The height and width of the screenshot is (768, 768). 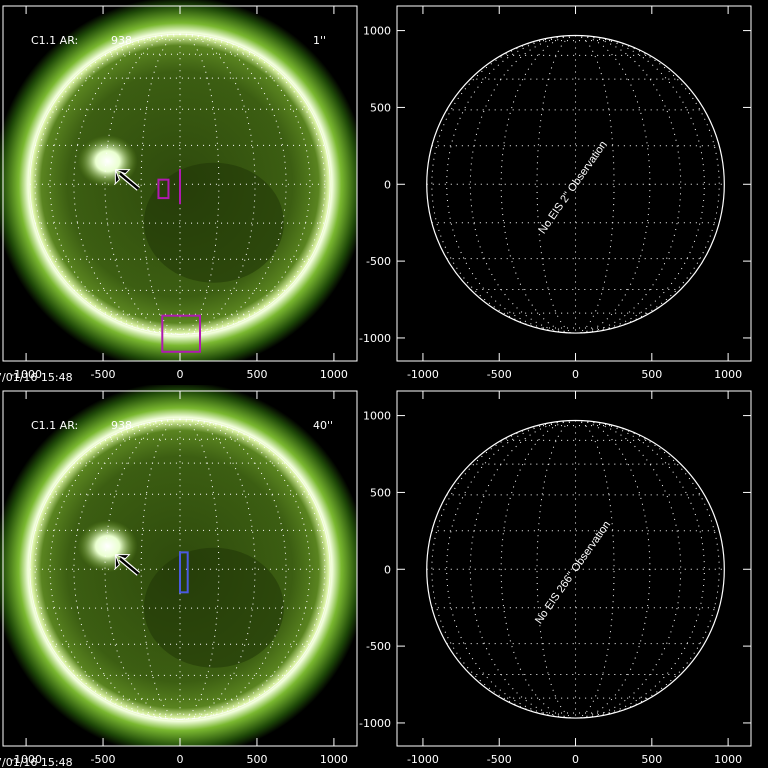 What do you see at coordinates (573, 572) in the screenshot?
I see `message: No EIS 266" Observation` at bounding box center [573, 572].